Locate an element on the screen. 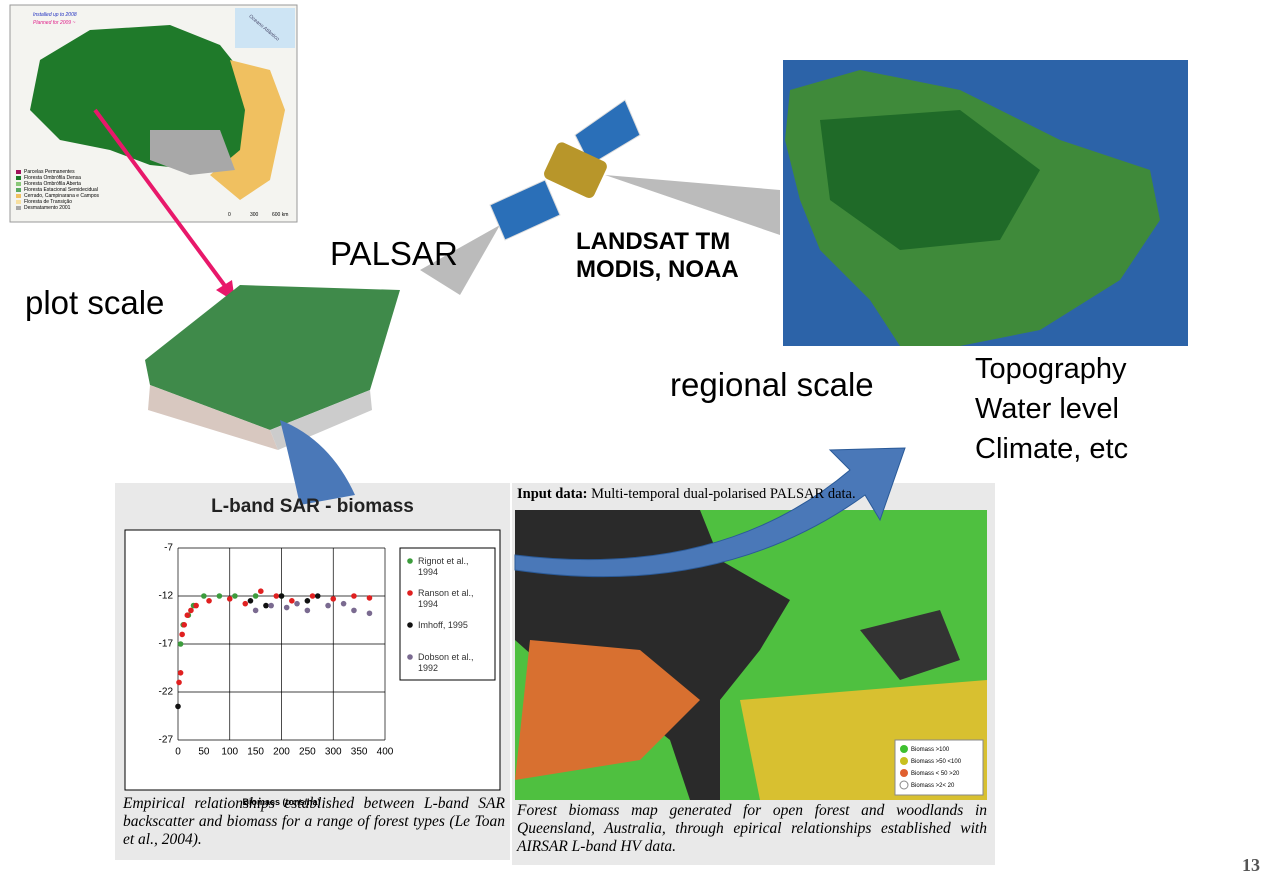  x-tick-label: 200 is located at coordinates (281, 752).